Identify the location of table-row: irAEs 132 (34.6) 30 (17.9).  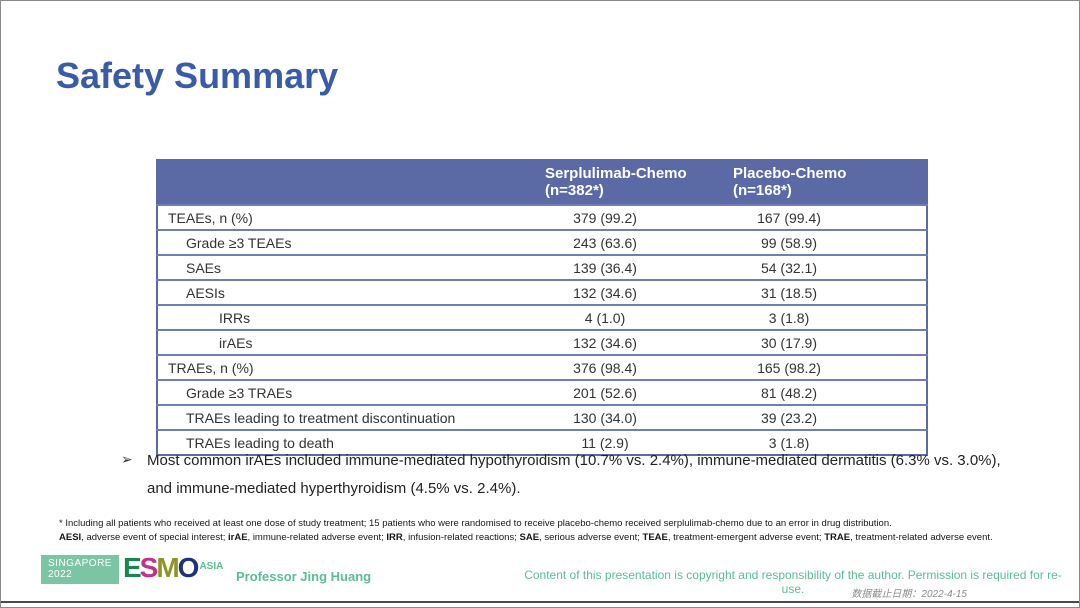
(542, 342).